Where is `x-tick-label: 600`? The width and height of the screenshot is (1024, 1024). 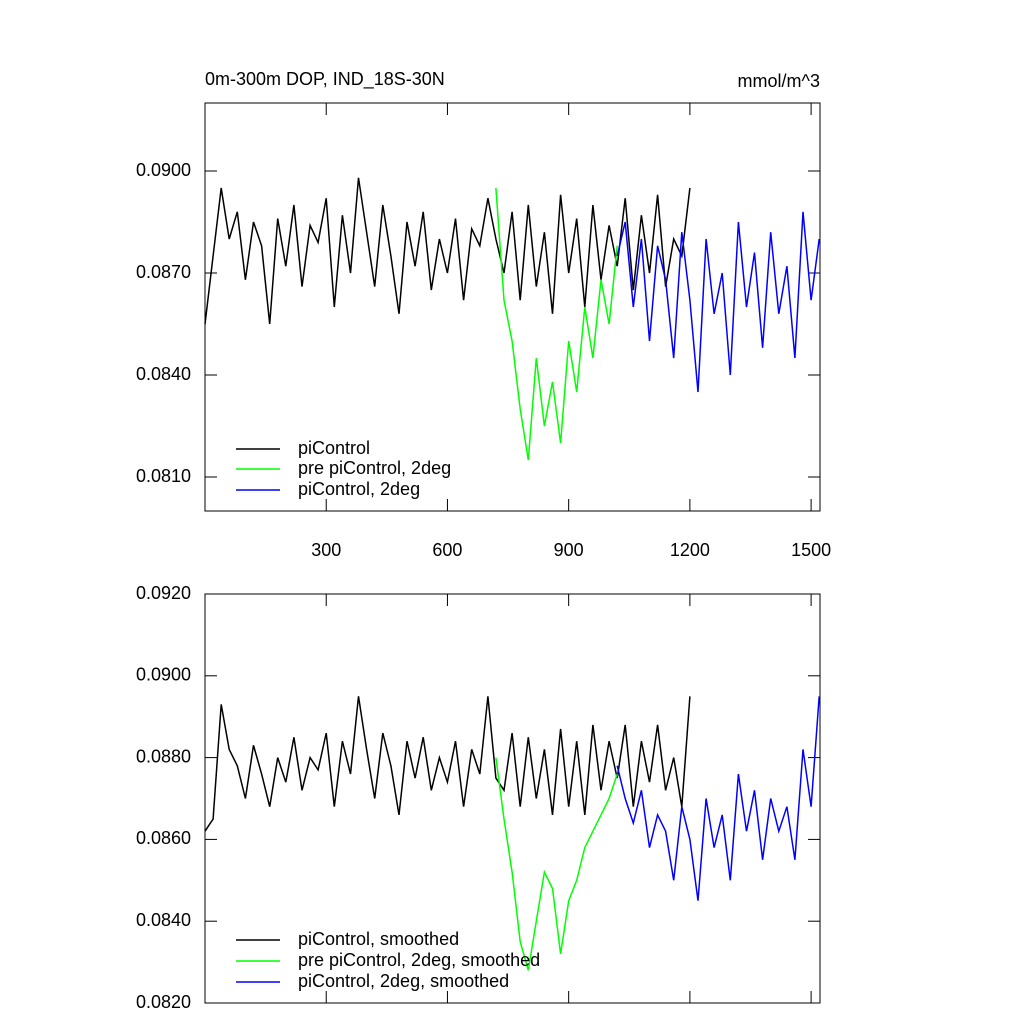
x-tick-label: 600 is located at coordinates (447, 550).